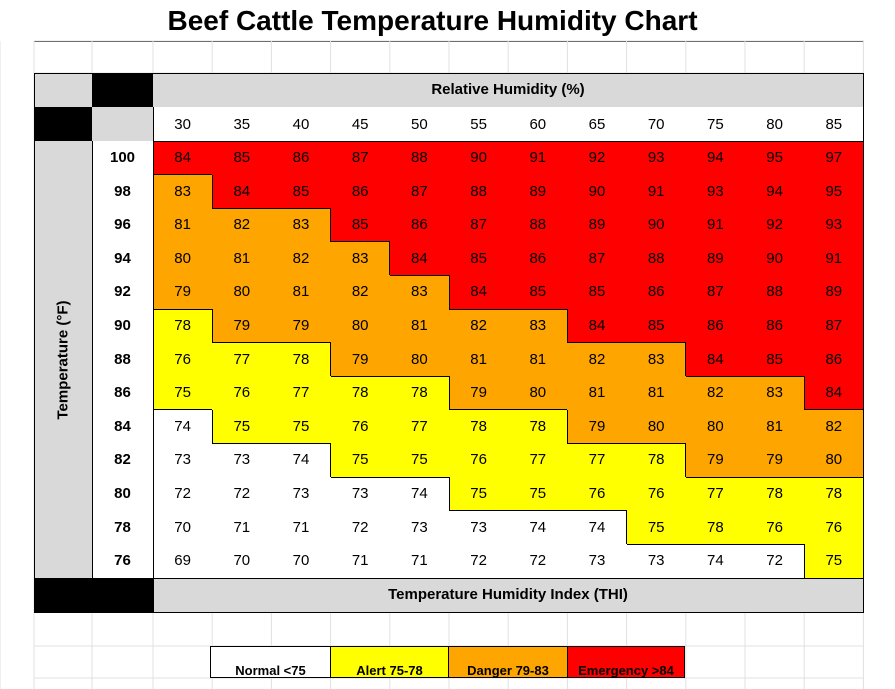 This screenshot has width=895, height=689. What do you see at coordinates (834, 191) in the screenshot?
I see `thi-cell: 95` at bounding box center [834, 191].